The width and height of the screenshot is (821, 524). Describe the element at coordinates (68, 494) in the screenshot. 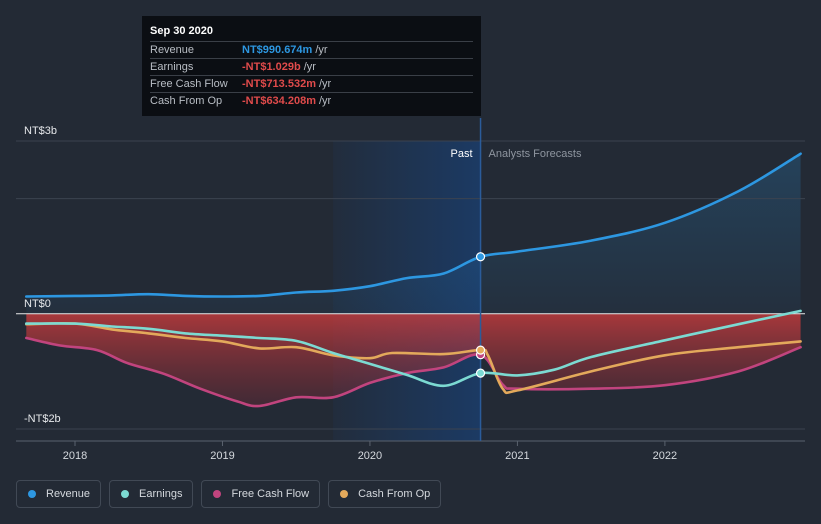

I see `legend-label: Revenue` at that location.